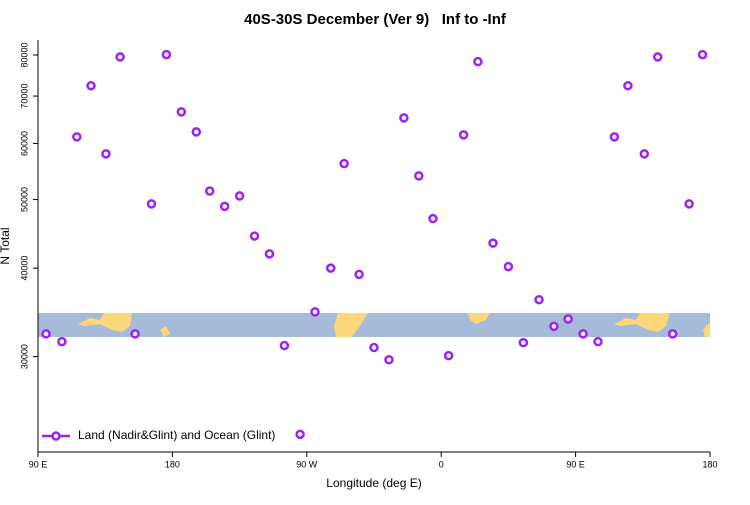 Image resolution: width=750 pixels, height=505 pixels. Describe the element at coordinates (24, 96) in the screenshot. I see `y-tick-label: 70000` at that location.